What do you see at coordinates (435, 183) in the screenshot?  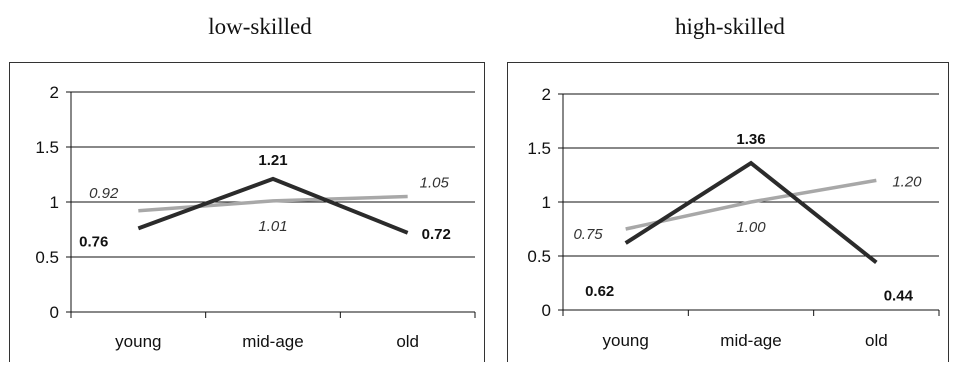 I see `data-label: 1.05` at bounding box center [435, 183].